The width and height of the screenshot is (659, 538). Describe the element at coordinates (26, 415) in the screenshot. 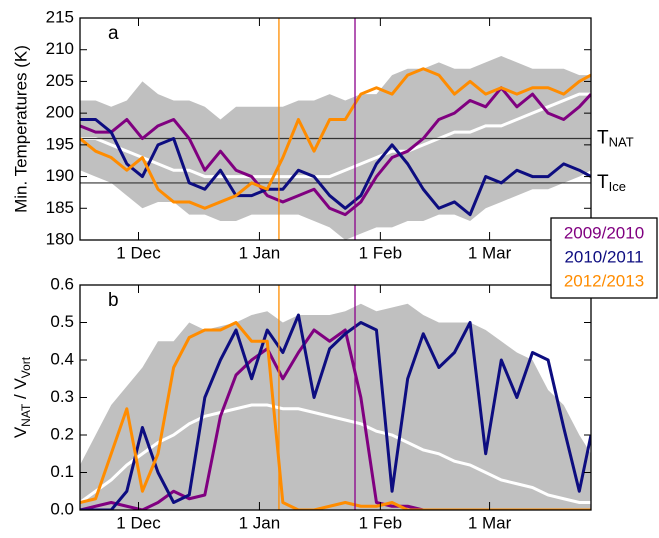

I see `y-label-sub: NAT` at that location.